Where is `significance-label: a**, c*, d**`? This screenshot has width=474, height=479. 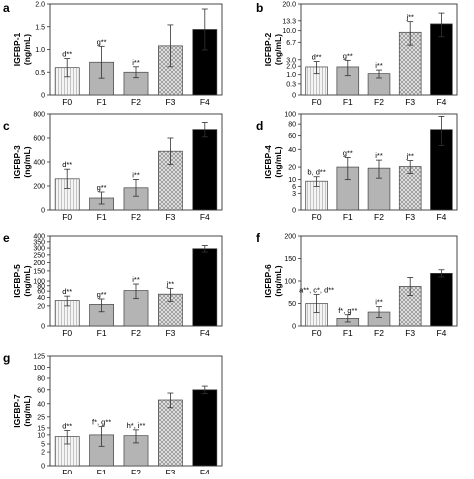 significance-label: a**, c*, d** is located at coordinates (316, 290).